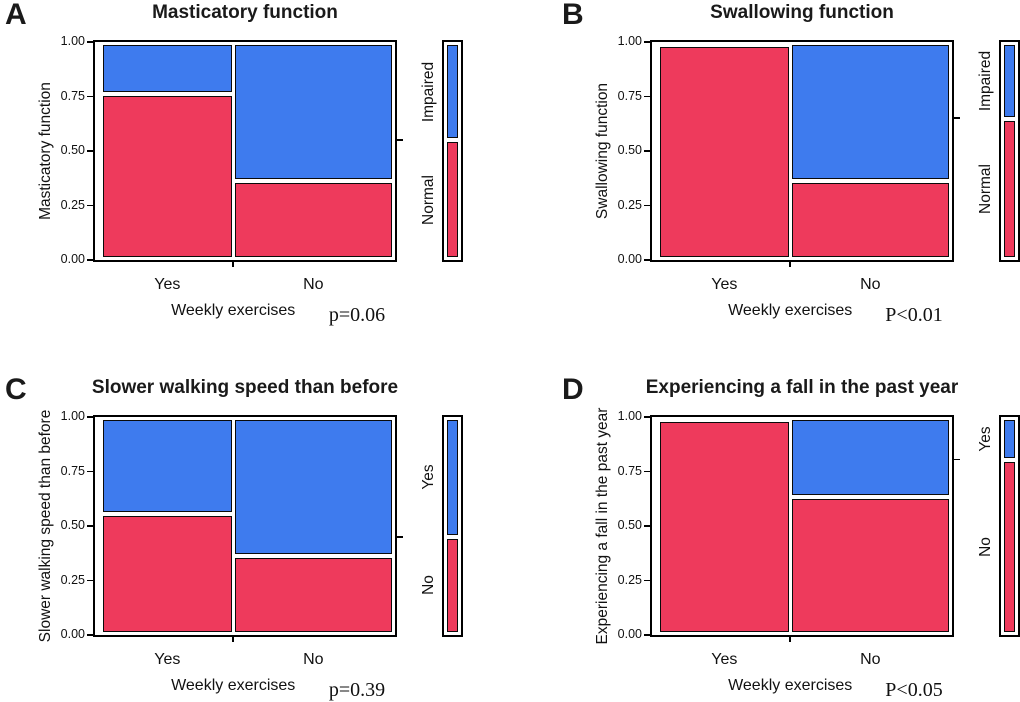  I want to click on chart-title: Masticatory function, so click(245, 12).